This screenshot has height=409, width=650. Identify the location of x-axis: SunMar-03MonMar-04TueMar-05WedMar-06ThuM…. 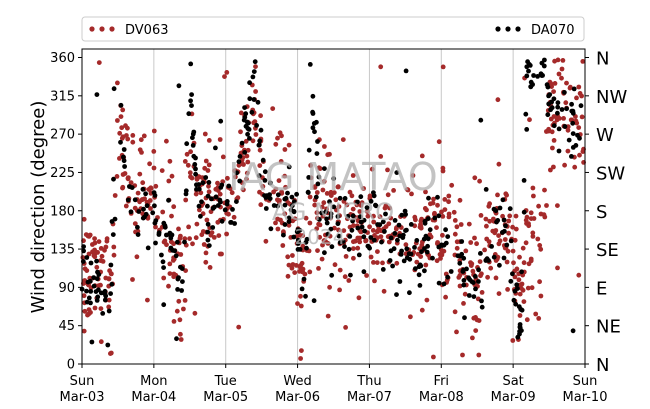
(333, 384).